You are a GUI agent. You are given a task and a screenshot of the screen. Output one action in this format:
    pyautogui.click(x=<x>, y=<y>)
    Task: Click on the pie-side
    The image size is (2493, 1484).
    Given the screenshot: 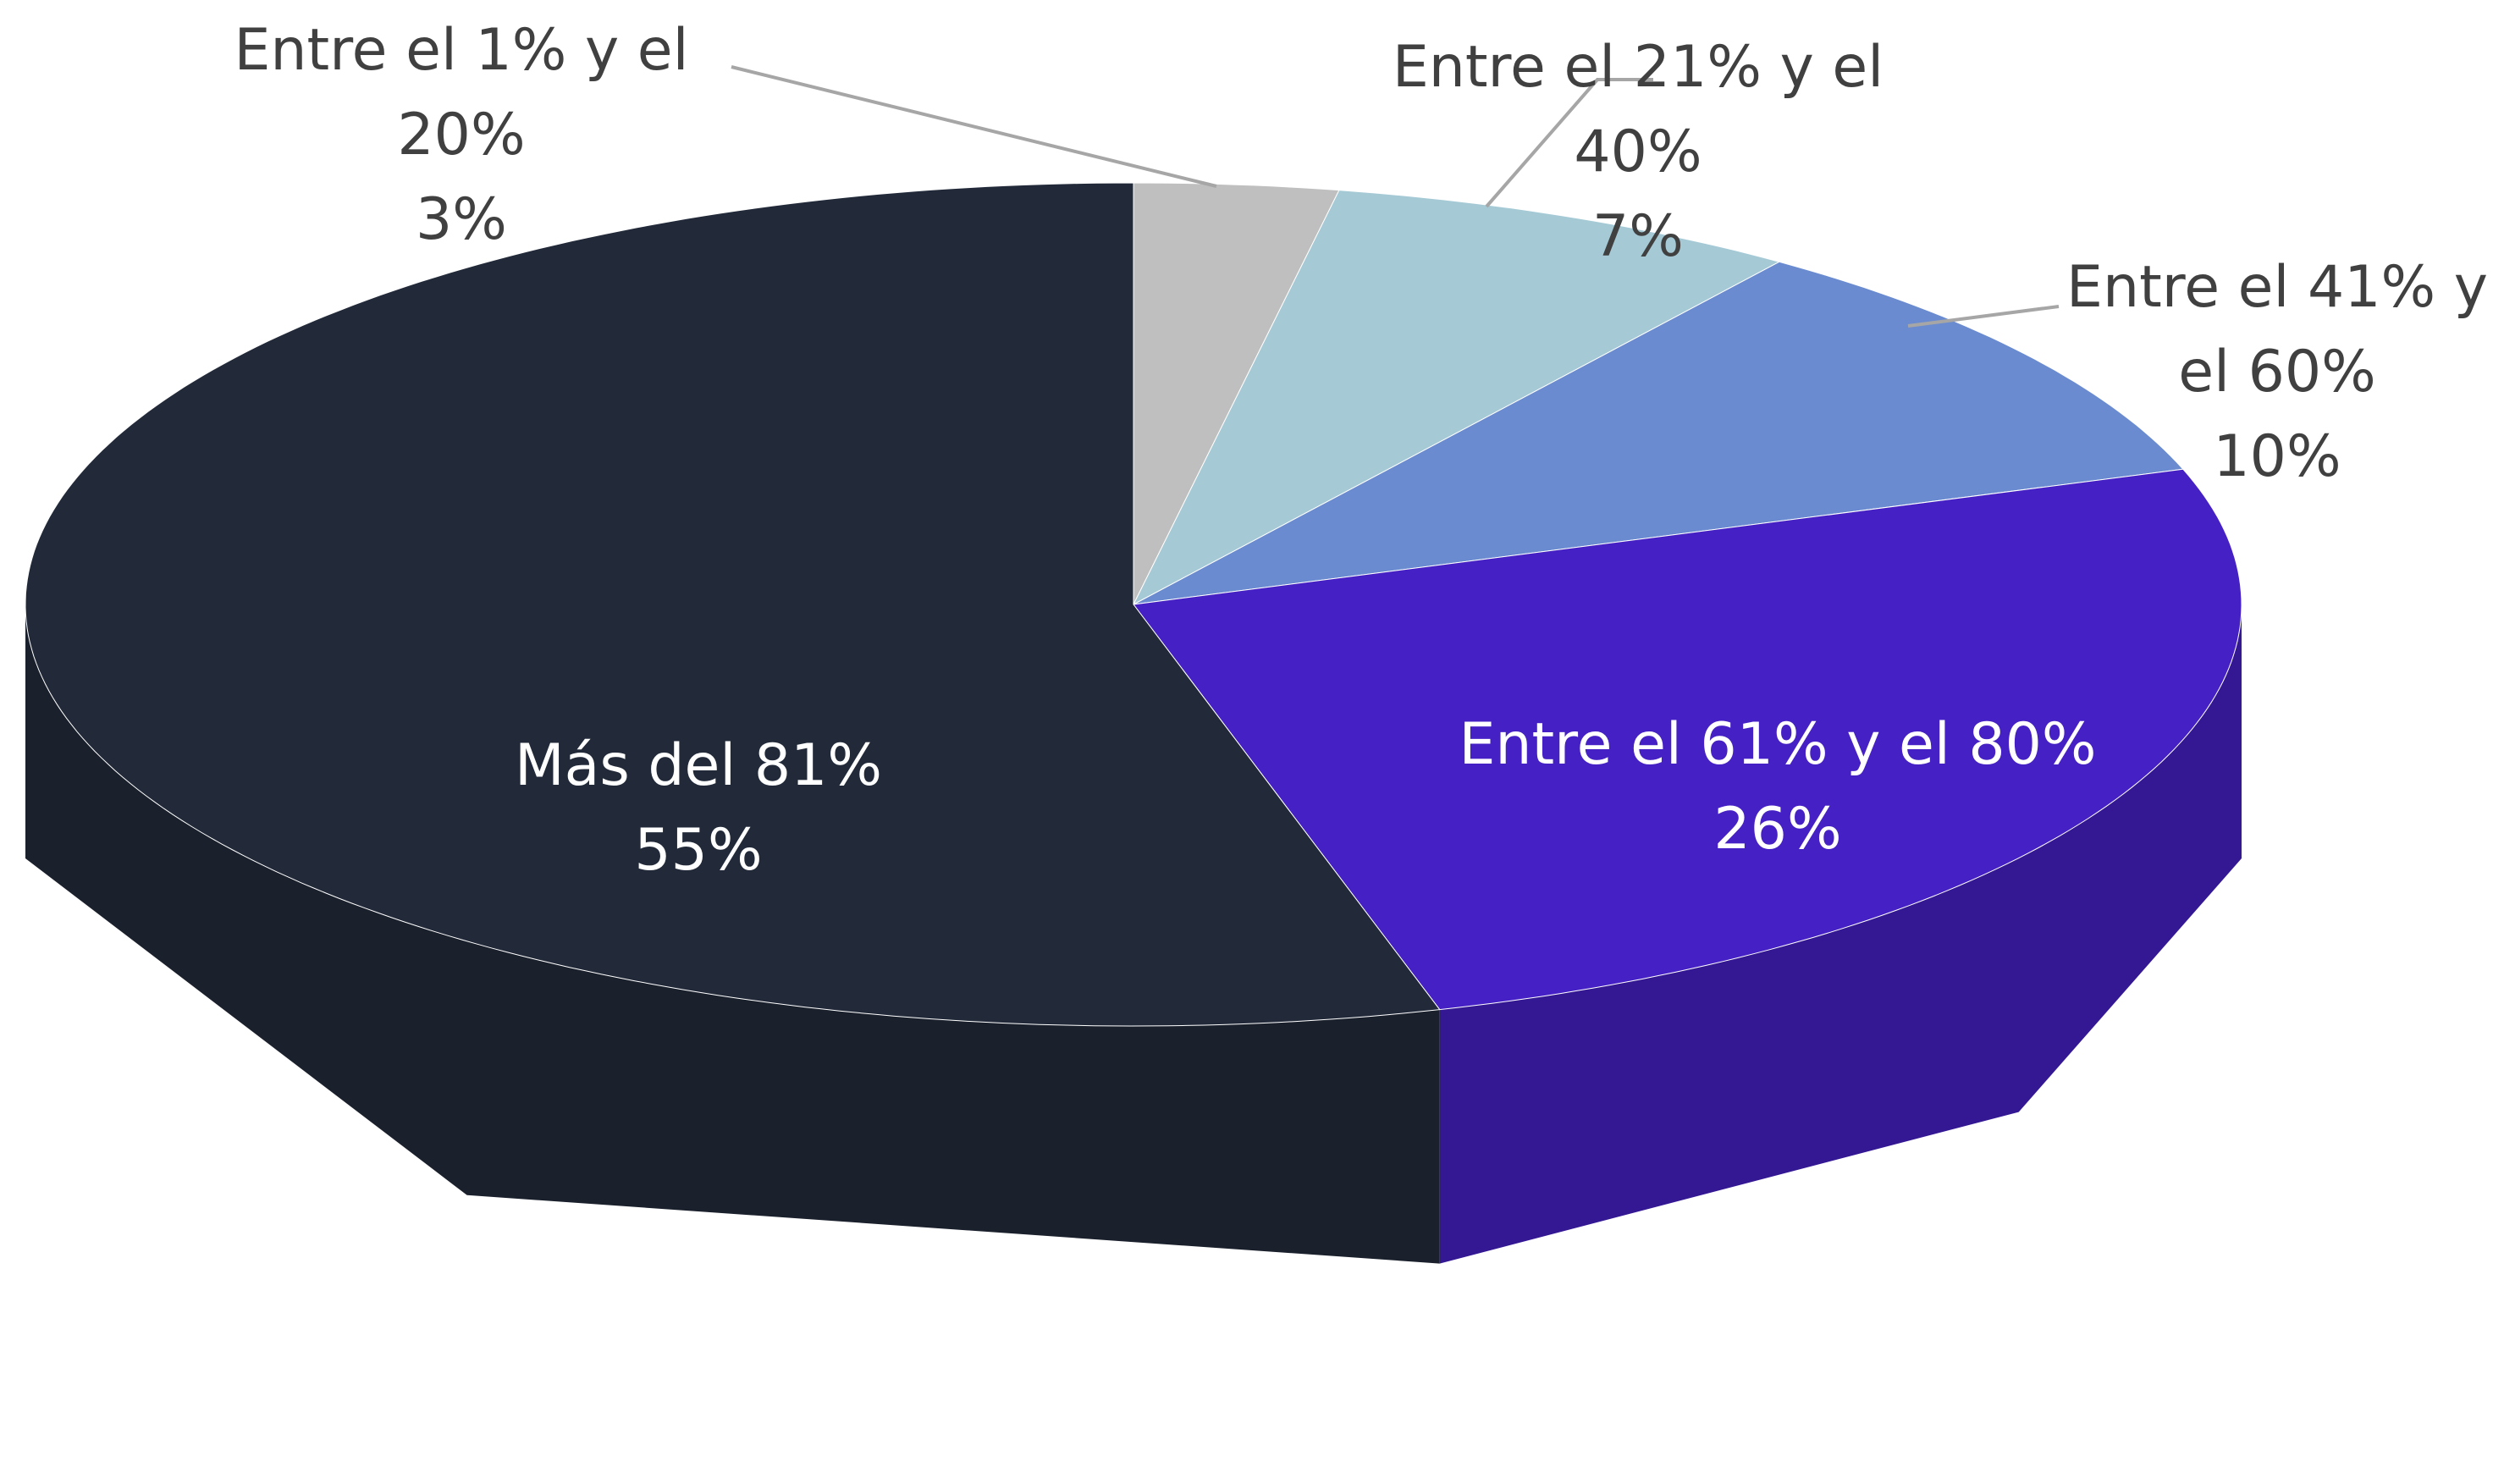 What is the action you would take?
    pyautogui.click(x=1840, y=934)
    